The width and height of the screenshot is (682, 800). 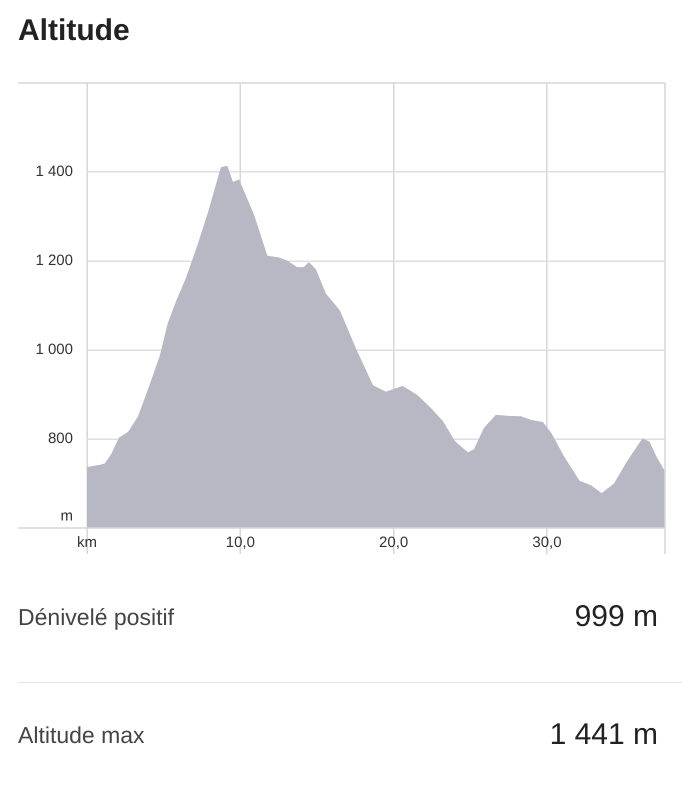 I want to click on chart-title: Altitude, so click(x=74, y=31).